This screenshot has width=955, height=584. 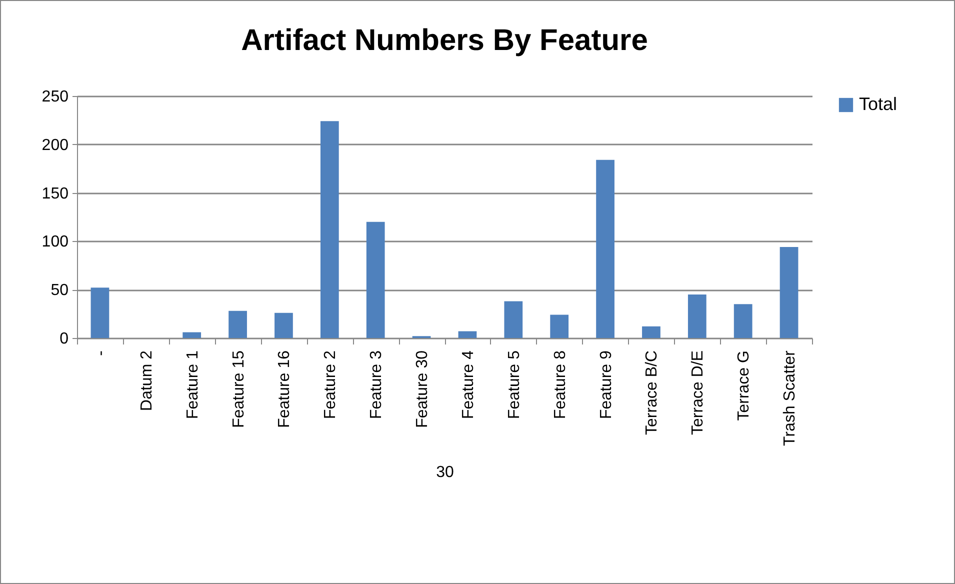 What do you see at coordinates (468, 384) in the screenshot?
I see `x-tick-label: Feature 4` at bounding box center [468, 384].